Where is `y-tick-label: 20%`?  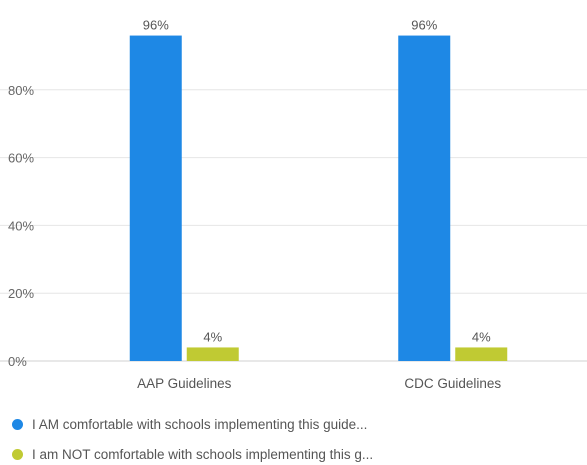
y-tick-label: 20% is located at coordinates (21, 293).